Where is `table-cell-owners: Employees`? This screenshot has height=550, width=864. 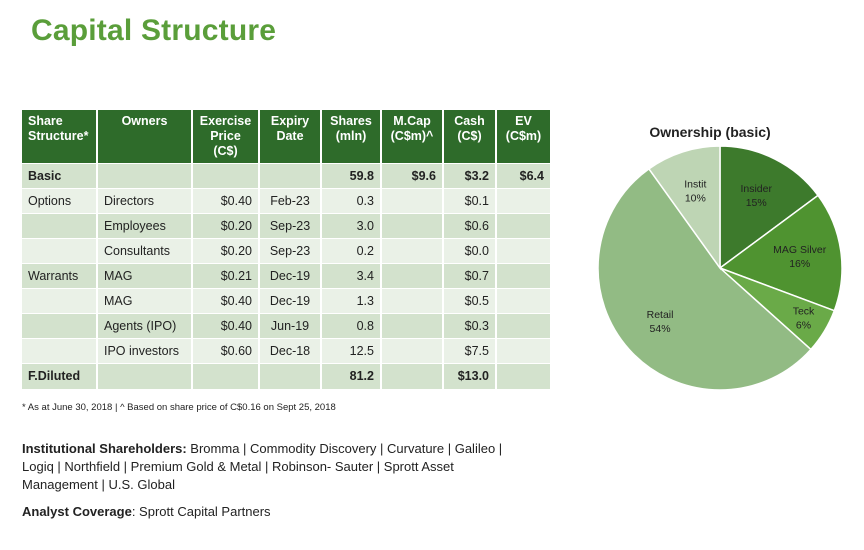 table-cell-owners: Employees is located at coordinates (144, 226).